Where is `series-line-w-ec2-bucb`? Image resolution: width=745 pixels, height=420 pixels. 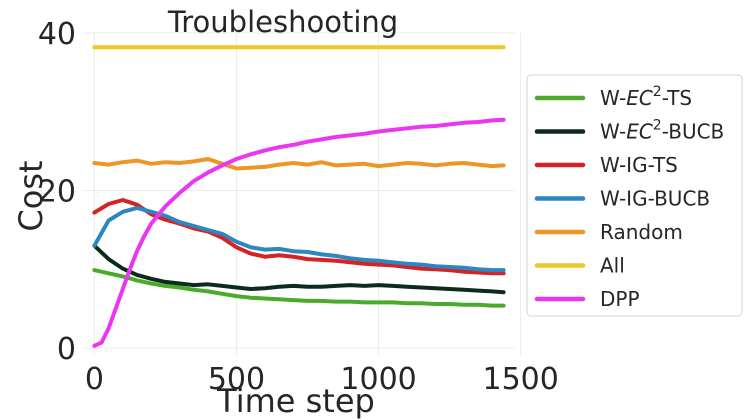
series-line-w-ec2-bucb is located at coordinates (299, 269).